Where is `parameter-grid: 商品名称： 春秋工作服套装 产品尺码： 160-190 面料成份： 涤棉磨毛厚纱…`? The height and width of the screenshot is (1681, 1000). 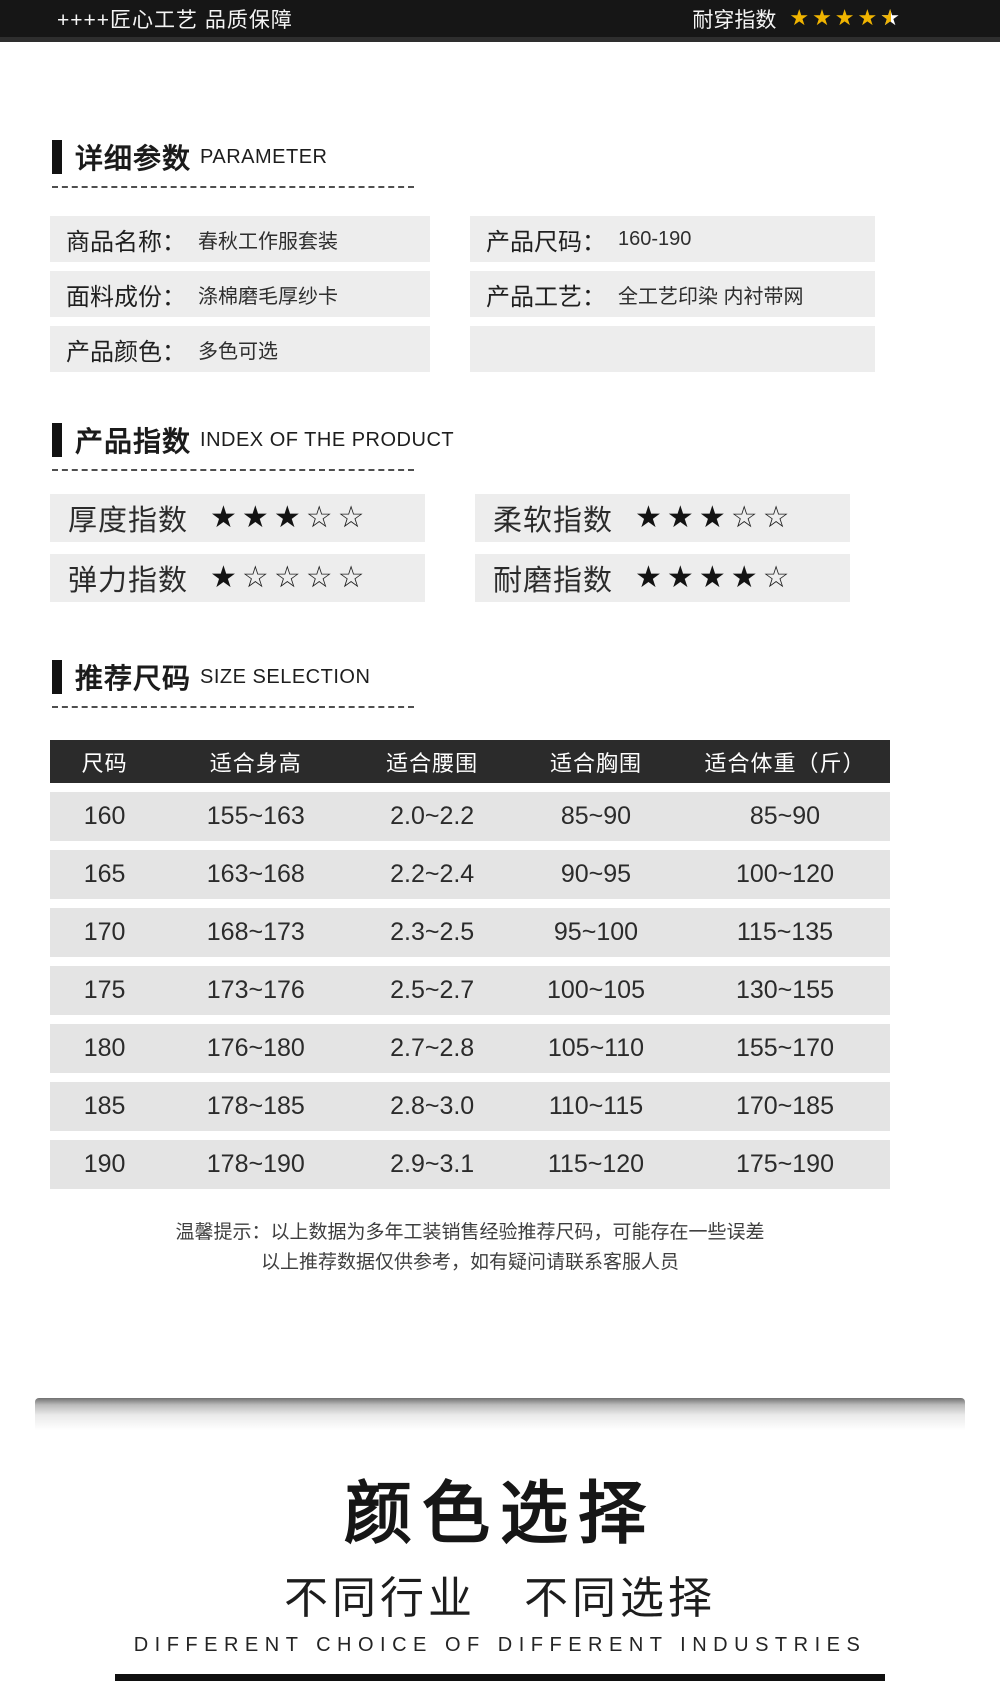 parameter-grid: 商品名称： 春秋工作服套装 产品尺码： 160-190 面料成份： 涤棉磨毛厚纱… is located at coordinates (470, 294).